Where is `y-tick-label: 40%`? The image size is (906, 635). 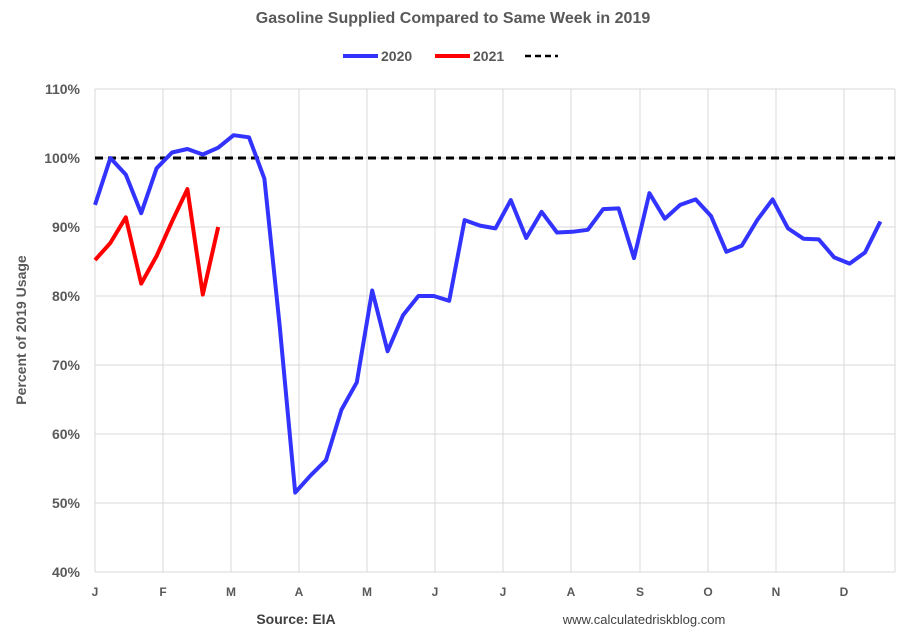
y-tick-label: 40% is located at coordinates (66, 572).